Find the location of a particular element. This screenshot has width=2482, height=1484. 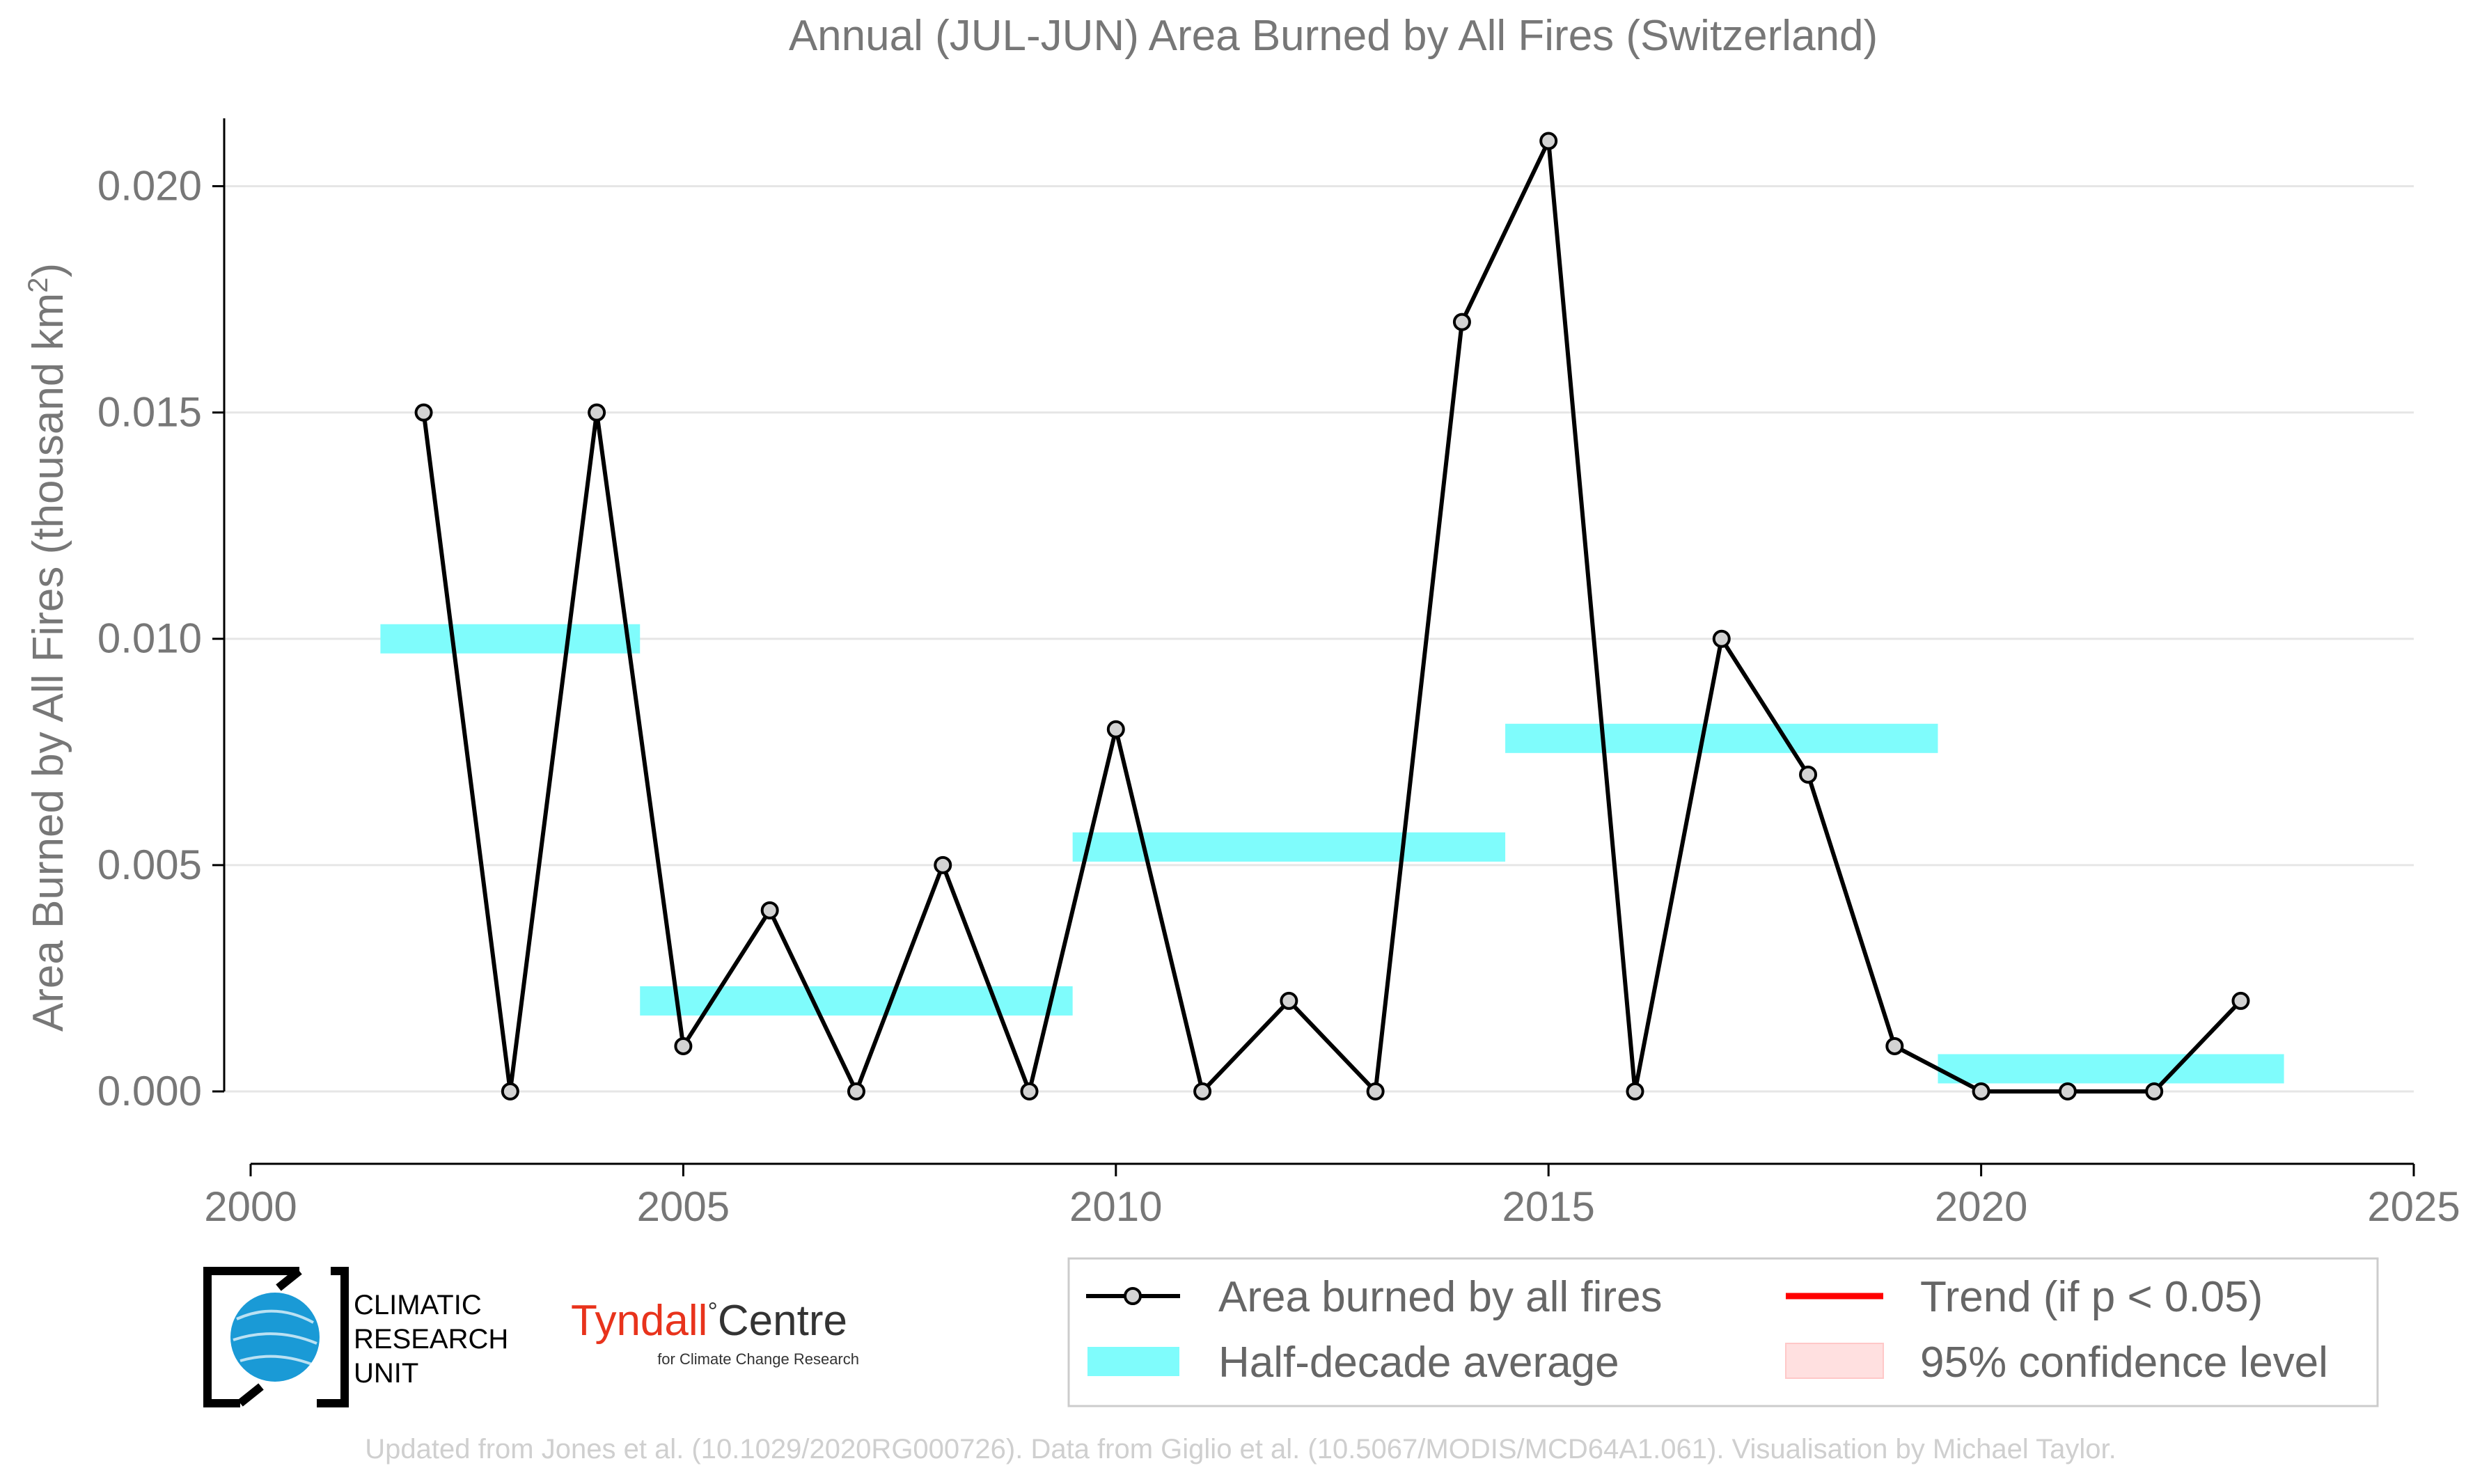

legend-label-trend: Trend (if p < 0.05) is located at coordinates (2091, 1297).